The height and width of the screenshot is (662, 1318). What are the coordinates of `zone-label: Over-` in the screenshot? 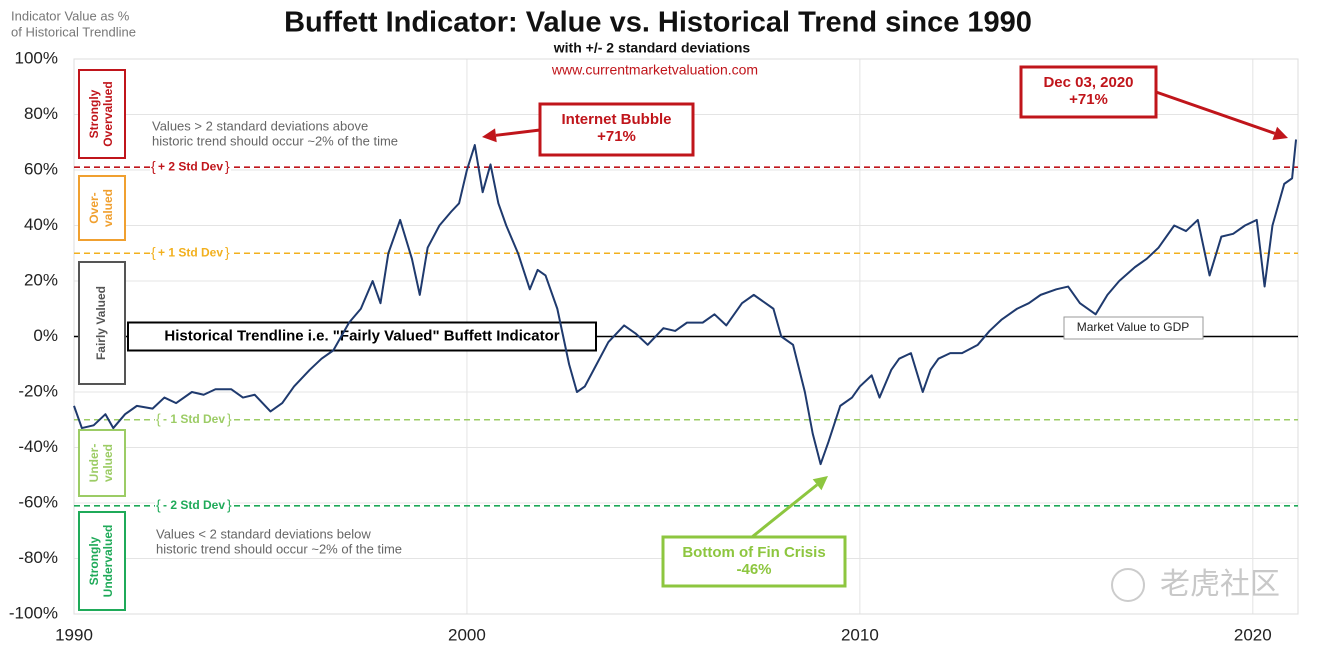 It's located at (94, 207).